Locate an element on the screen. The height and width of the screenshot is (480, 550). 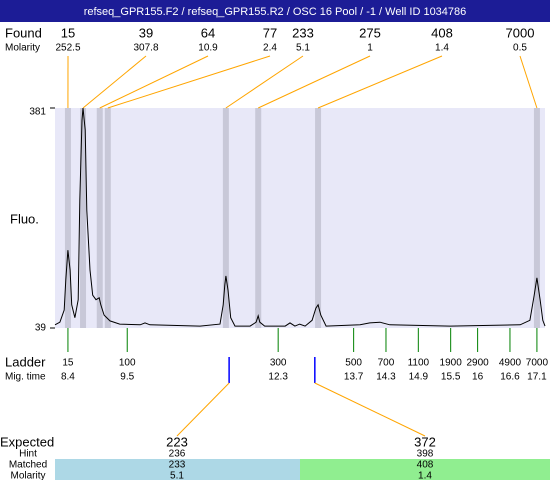
title-bar is located at coordinates (275, 11).